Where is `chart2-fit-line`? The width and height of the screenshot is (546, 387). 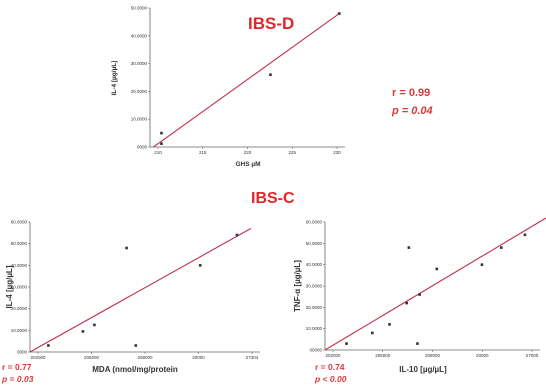
chart2-fit-line is located at coordinates (435, 284).